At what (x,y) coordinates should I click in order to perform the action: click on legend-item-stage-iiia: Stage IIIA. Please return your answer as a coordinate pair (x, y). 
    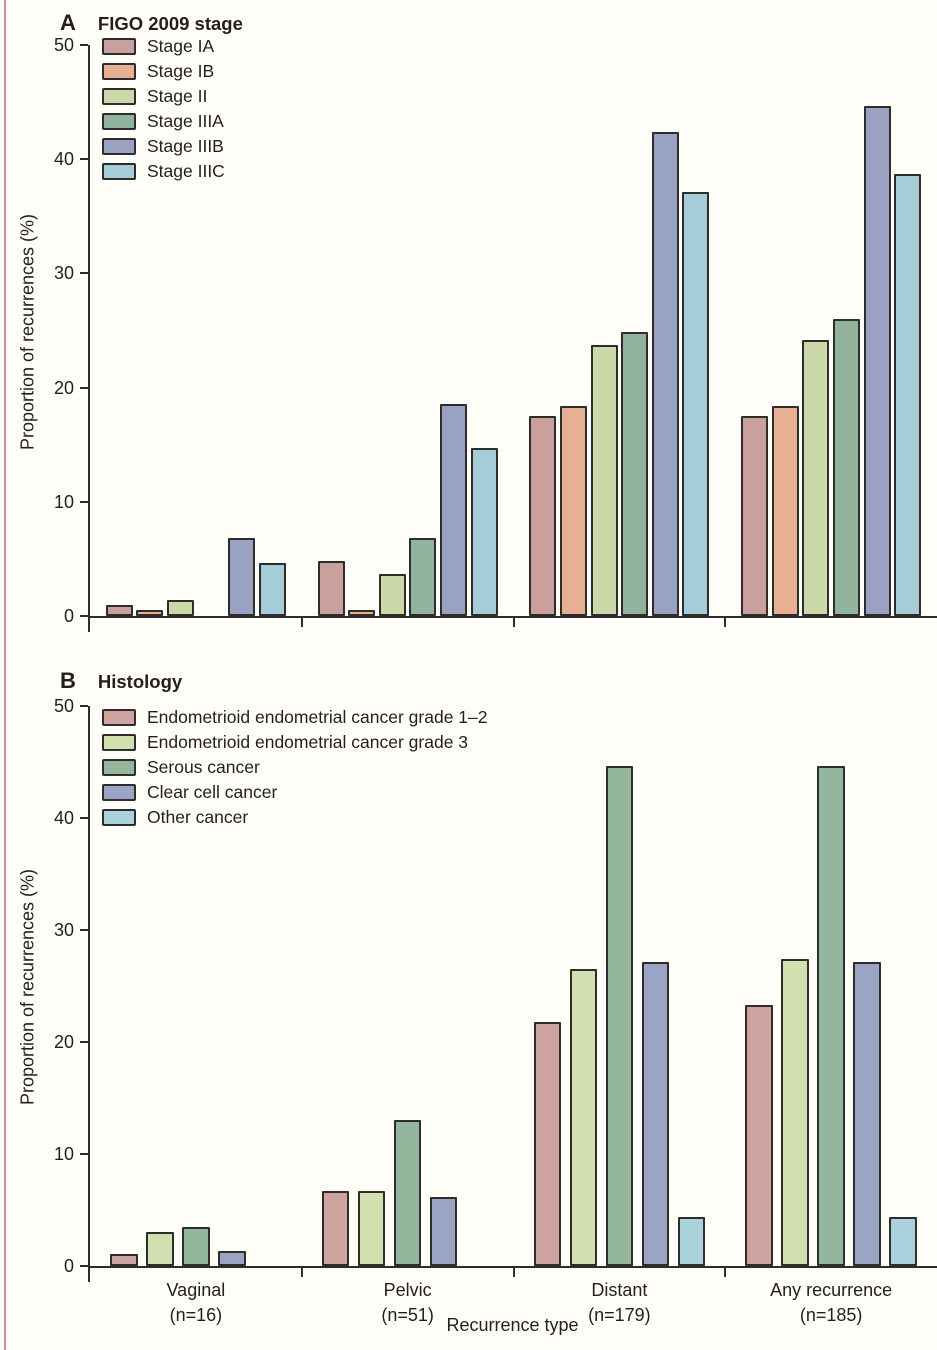
    Looking at the image, I should click on (163, 121).